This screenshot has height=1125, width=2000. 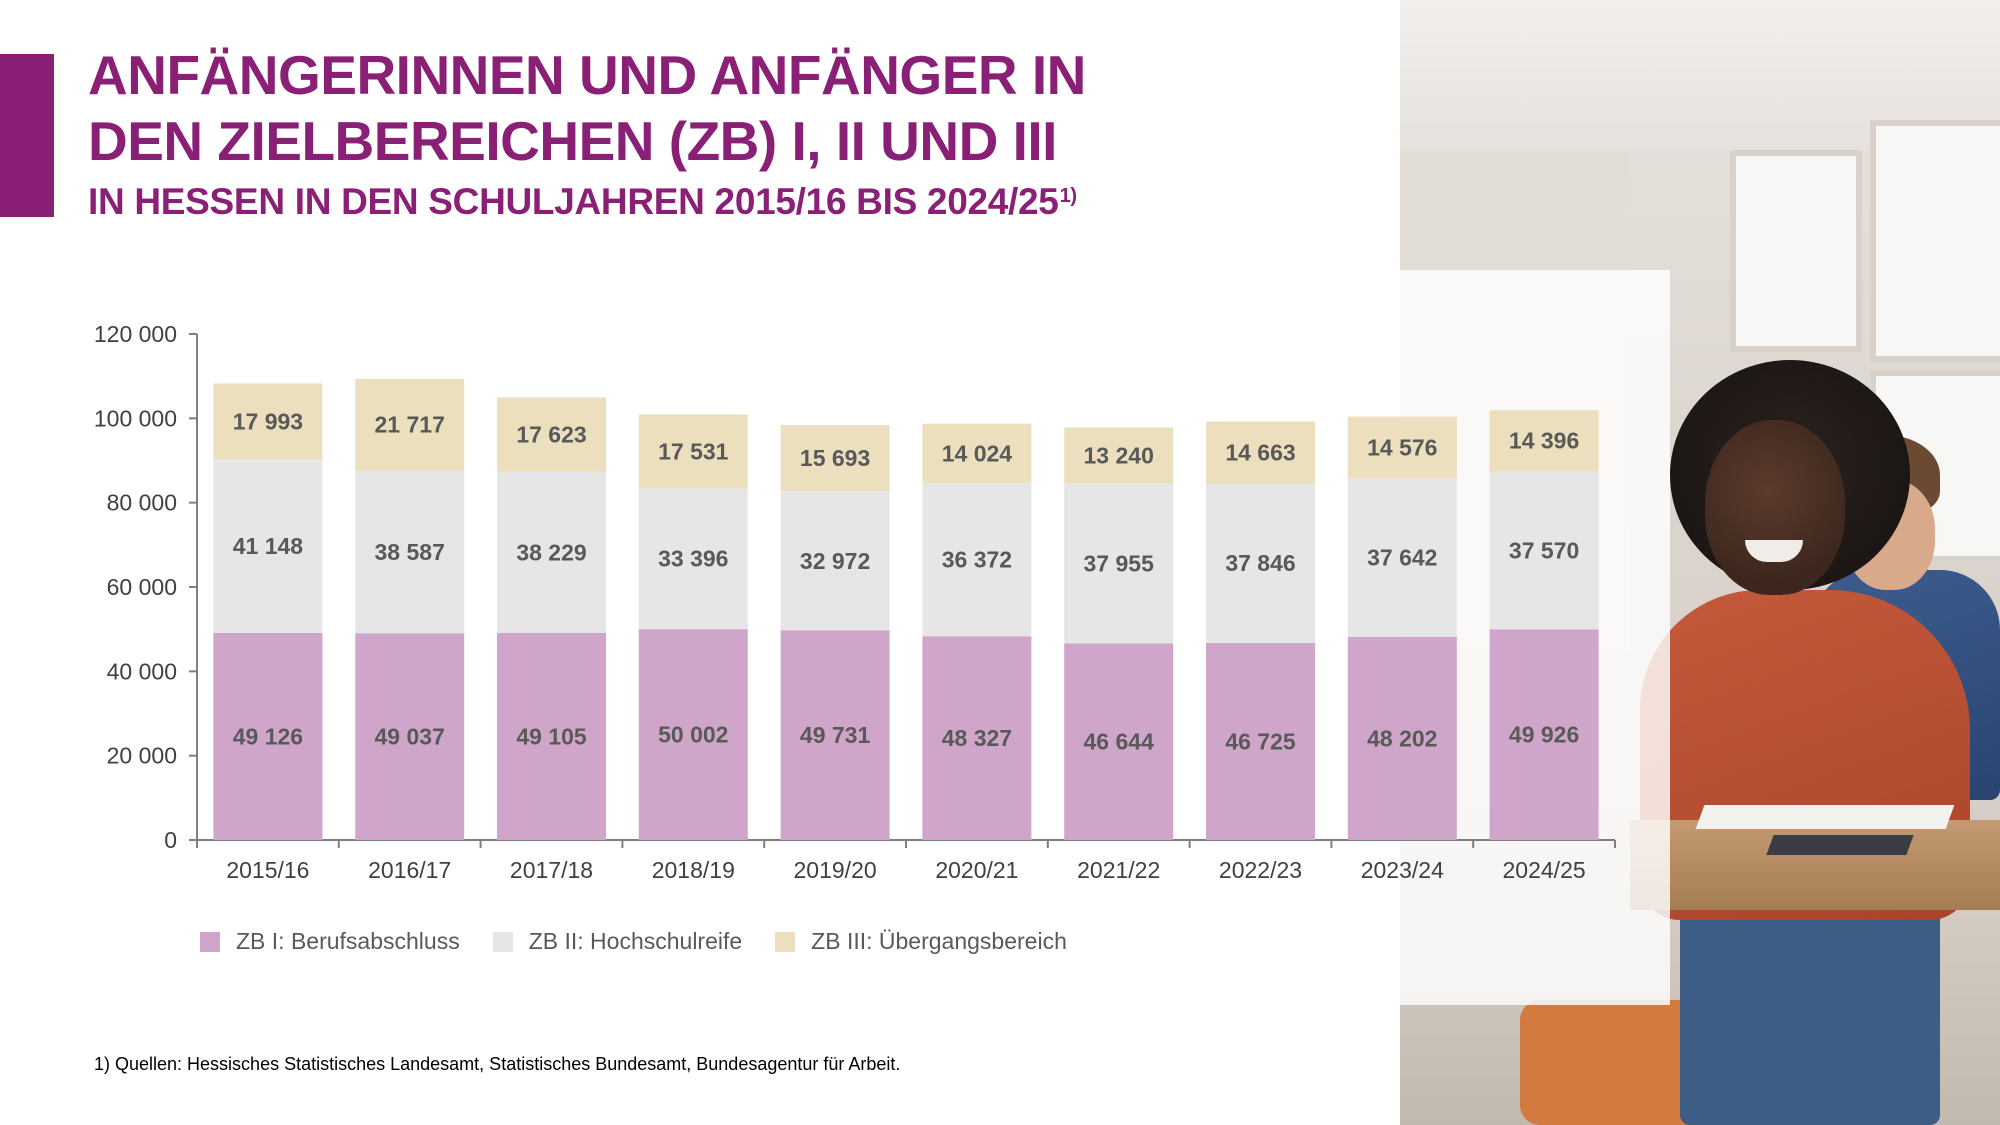 I want to click on legend-label: ZB III: Übergangsbereich, so click(x=939, y=941).